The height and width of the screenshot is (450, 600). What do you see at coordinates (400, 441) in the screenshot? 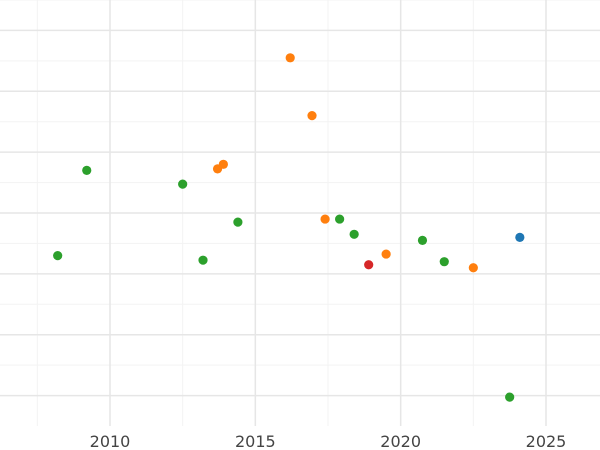
I see `x-tick-label: 2020` at bounding box center [400, 441].